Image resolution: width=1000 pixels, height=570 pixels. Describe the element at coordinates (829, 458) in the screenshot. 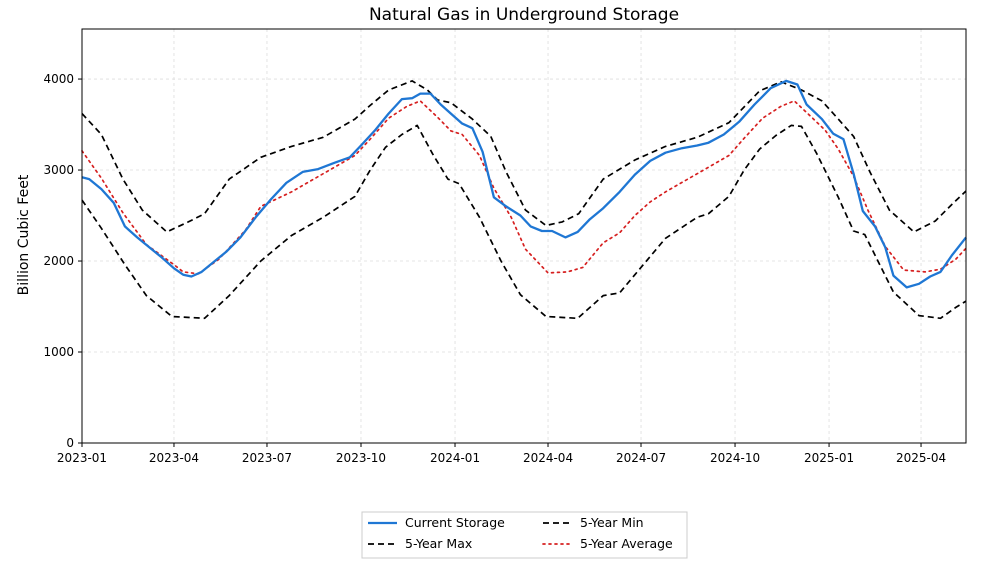

I see `x-tick-label: 2025-01` at that location.